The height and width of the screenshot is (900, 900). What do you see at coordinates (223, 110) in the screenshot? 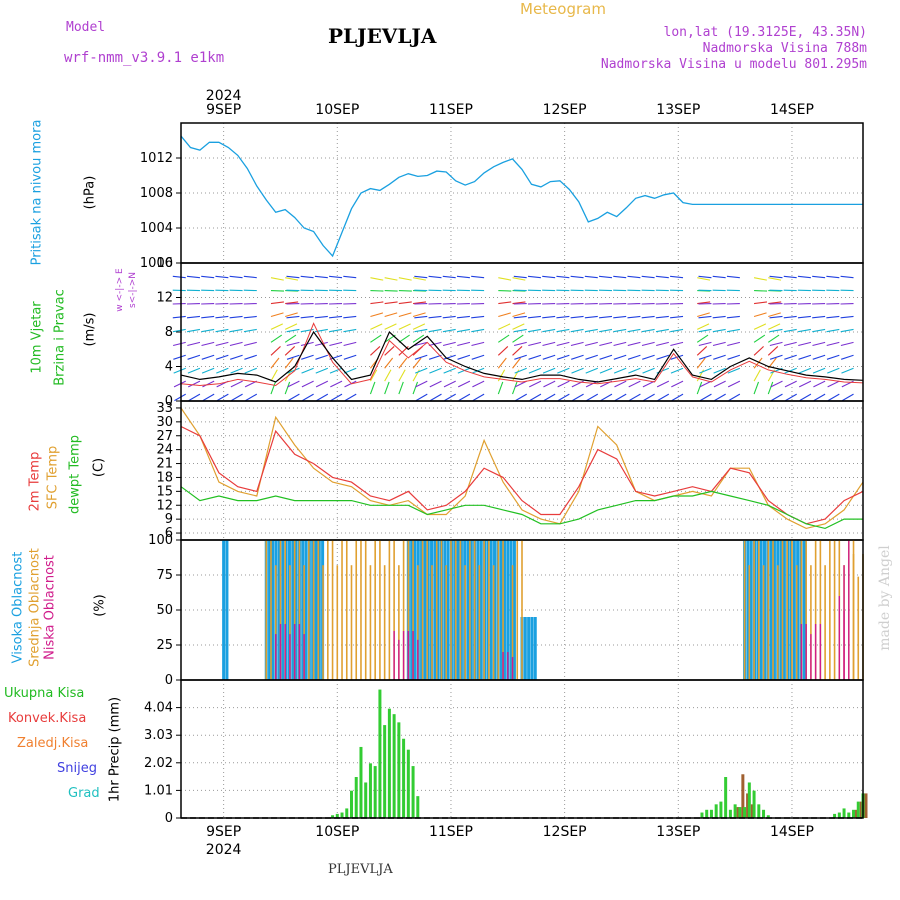
I see `top-date-label: 9SEP` at bounding box center [223, 110].